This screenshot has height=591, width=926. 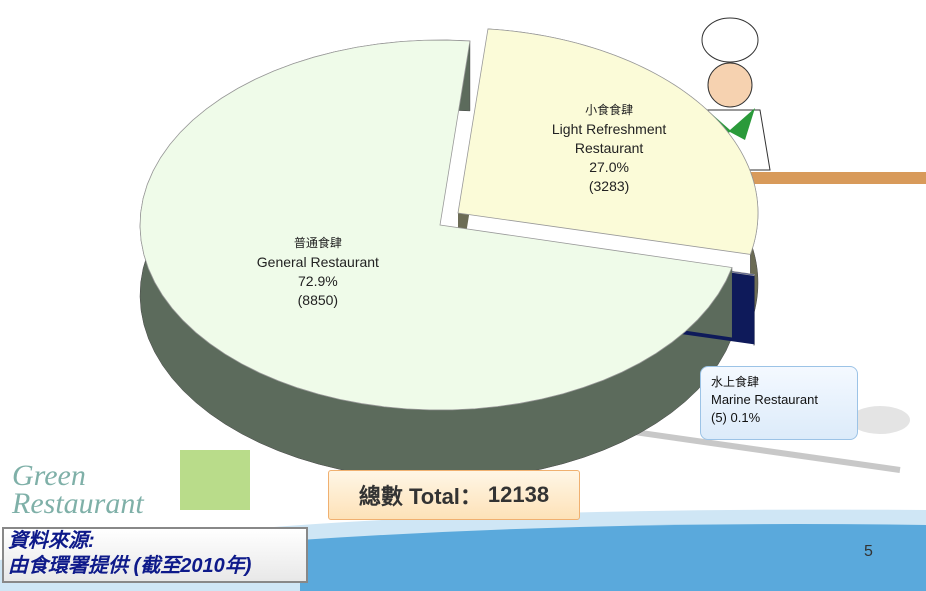 What do you see at coordinates (760, 450) in the screenshot?
I see `fork-decoration` at bounding box center [760, 450].